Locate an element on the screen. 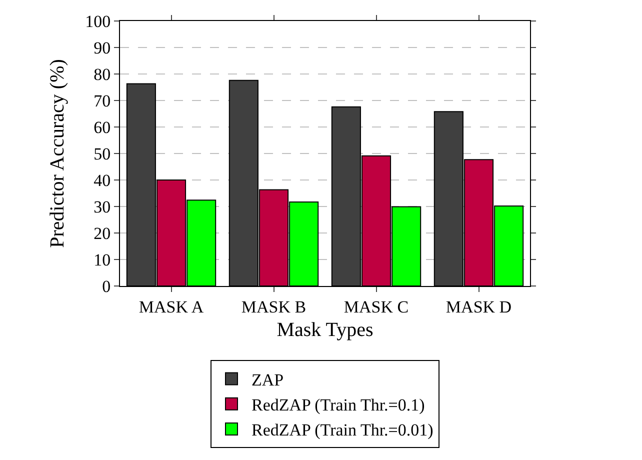 Image resolution: width=642 pixels, height=460 pixels. y-tick-label: 40 is located at coordinates (102, 180).